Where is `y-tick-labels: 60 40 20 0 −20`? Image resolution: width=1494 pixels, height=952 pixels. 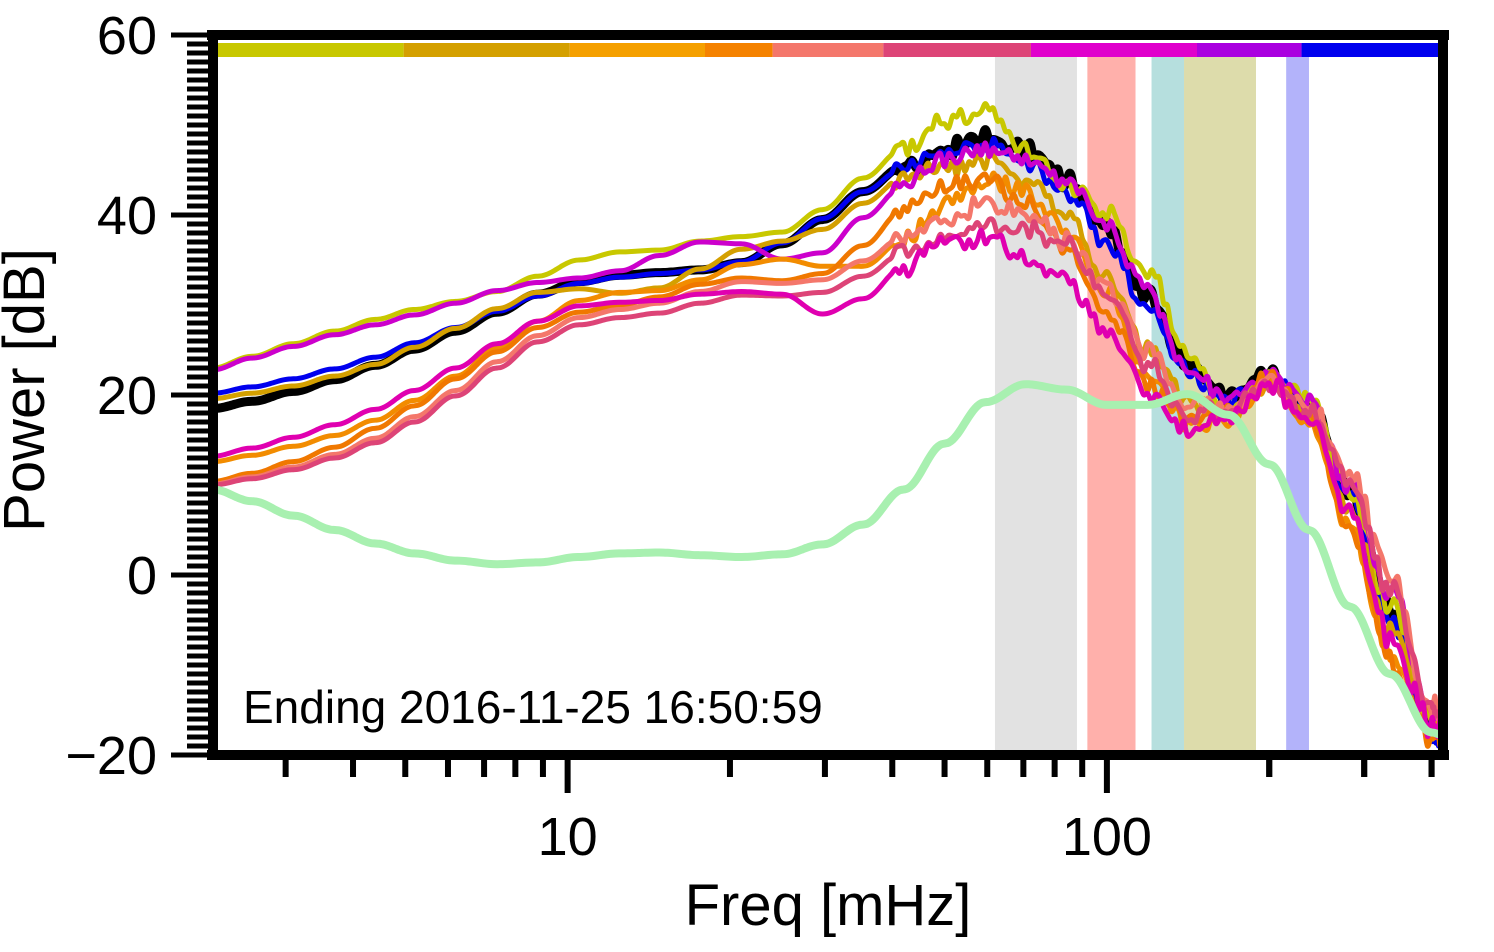
y-tick-labels: 60 40 20 0 −20 is located at coordinates (111, 396).